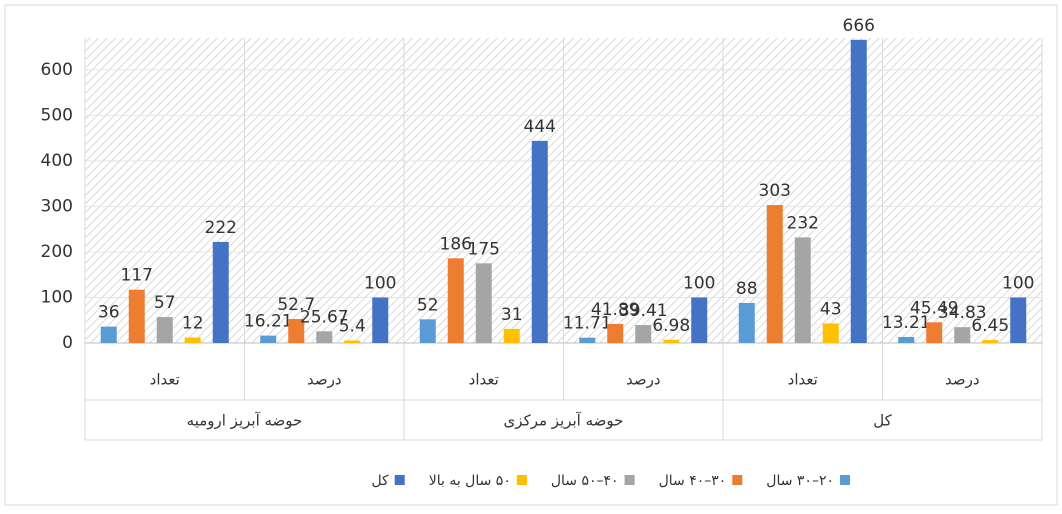 Image resolution: width=1062 pixels, height=514 pixels. Describe the element at coordinates (800, 481) in the screenshot. I see `legend-label: ۲۰–۳۰ سال` at that location.